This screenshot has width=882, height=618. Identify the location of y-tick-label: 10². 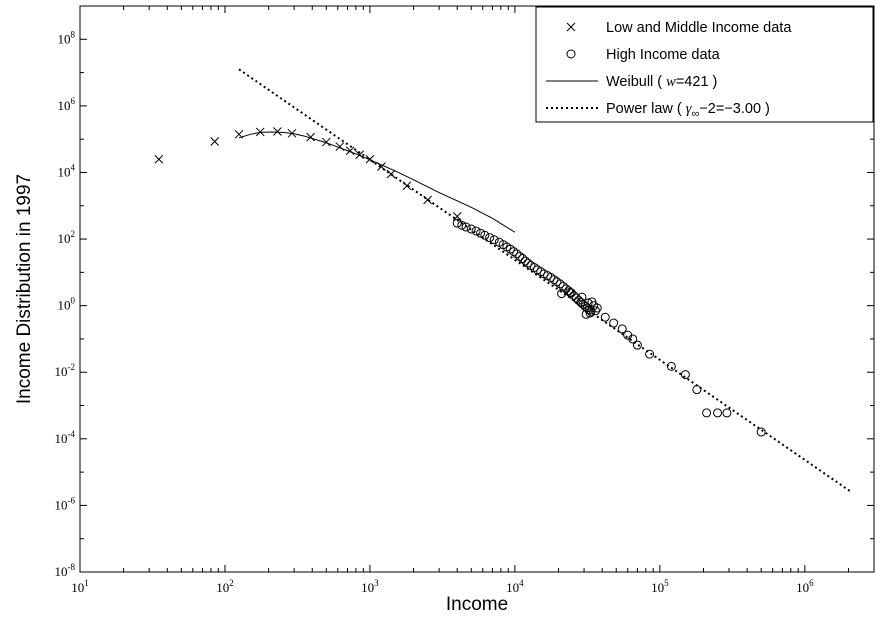
(67, 237).